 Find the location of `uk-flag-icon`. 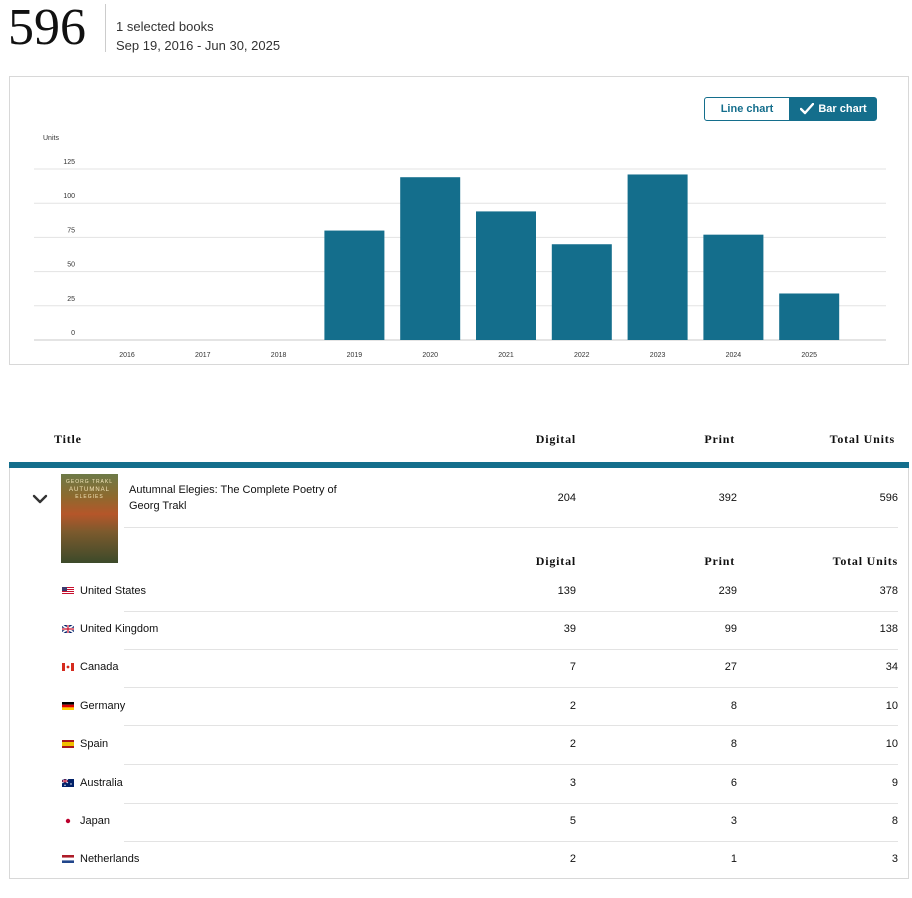

uk-flag-icon is located at coordinates (68, 629).